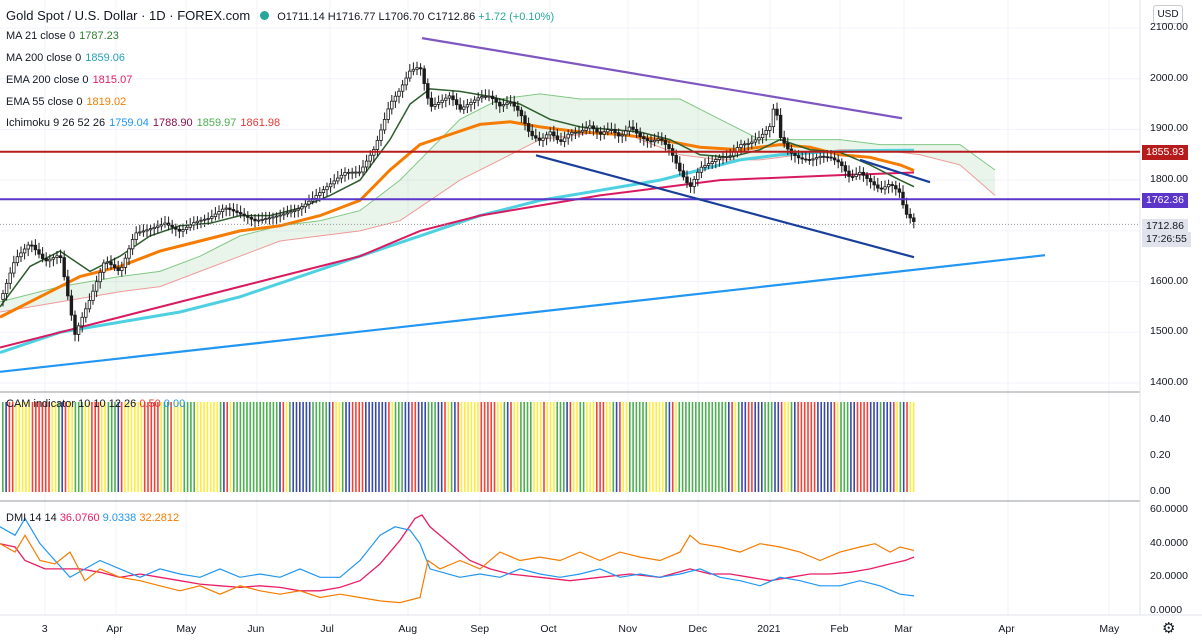 The height and width of the screenshot is (642, 1202). Describe the element at coordinates (128, 15) in the screenshot. I see `symbol-title: Gold Spot / U.S. Dollar · 1D · FOREX.com` at that location.